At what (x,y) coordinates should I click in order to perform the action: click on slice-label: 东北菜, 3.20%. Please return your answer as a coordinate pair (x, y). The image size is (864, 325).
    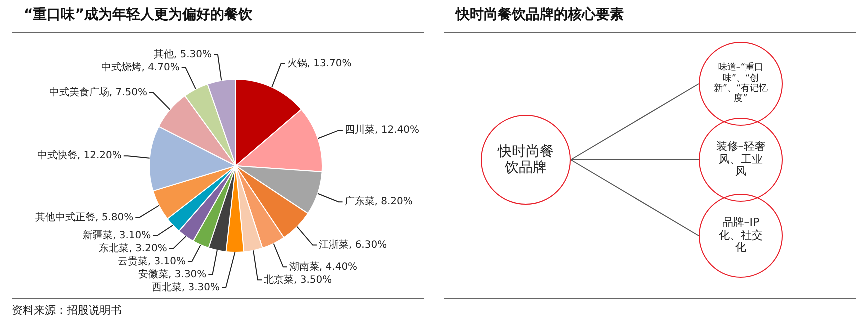
    Looking at the image, I should click on (133, 248).